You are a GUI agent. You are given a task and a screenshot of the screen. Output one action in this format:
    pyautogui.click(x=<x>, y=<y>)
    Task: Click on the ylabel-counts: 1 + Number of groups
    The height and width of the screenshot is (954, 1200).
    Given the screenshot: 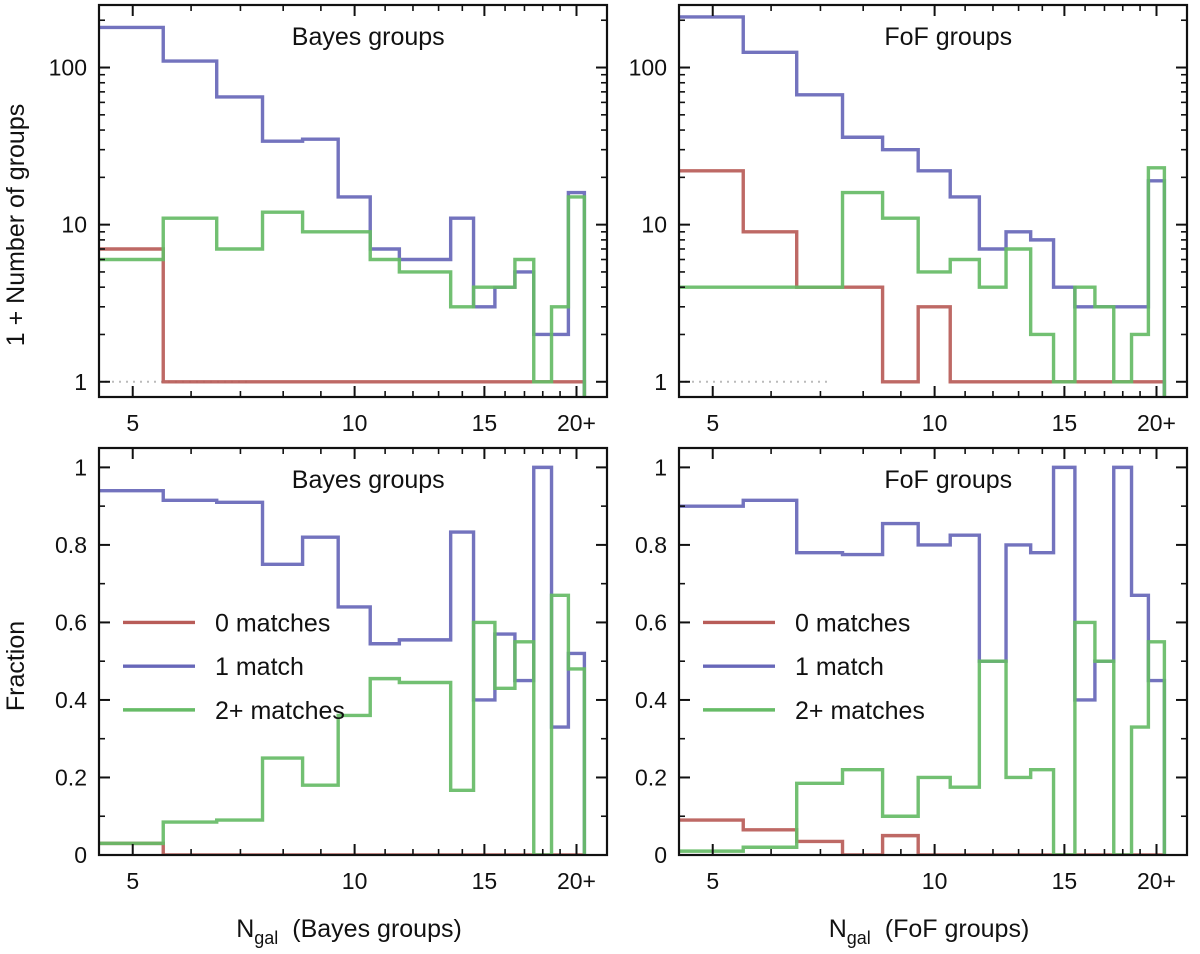 What is the action you would take?
    pyautogui.click(x=16, y=225)
    